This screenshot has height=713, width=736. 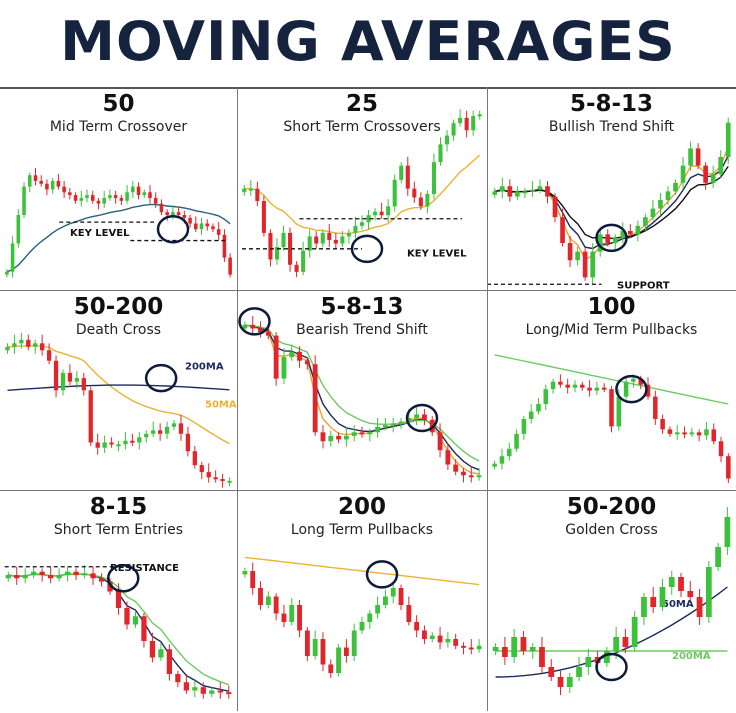 I want to click on panel-subtitle: Golden Cross, so click(x=611, y=530).